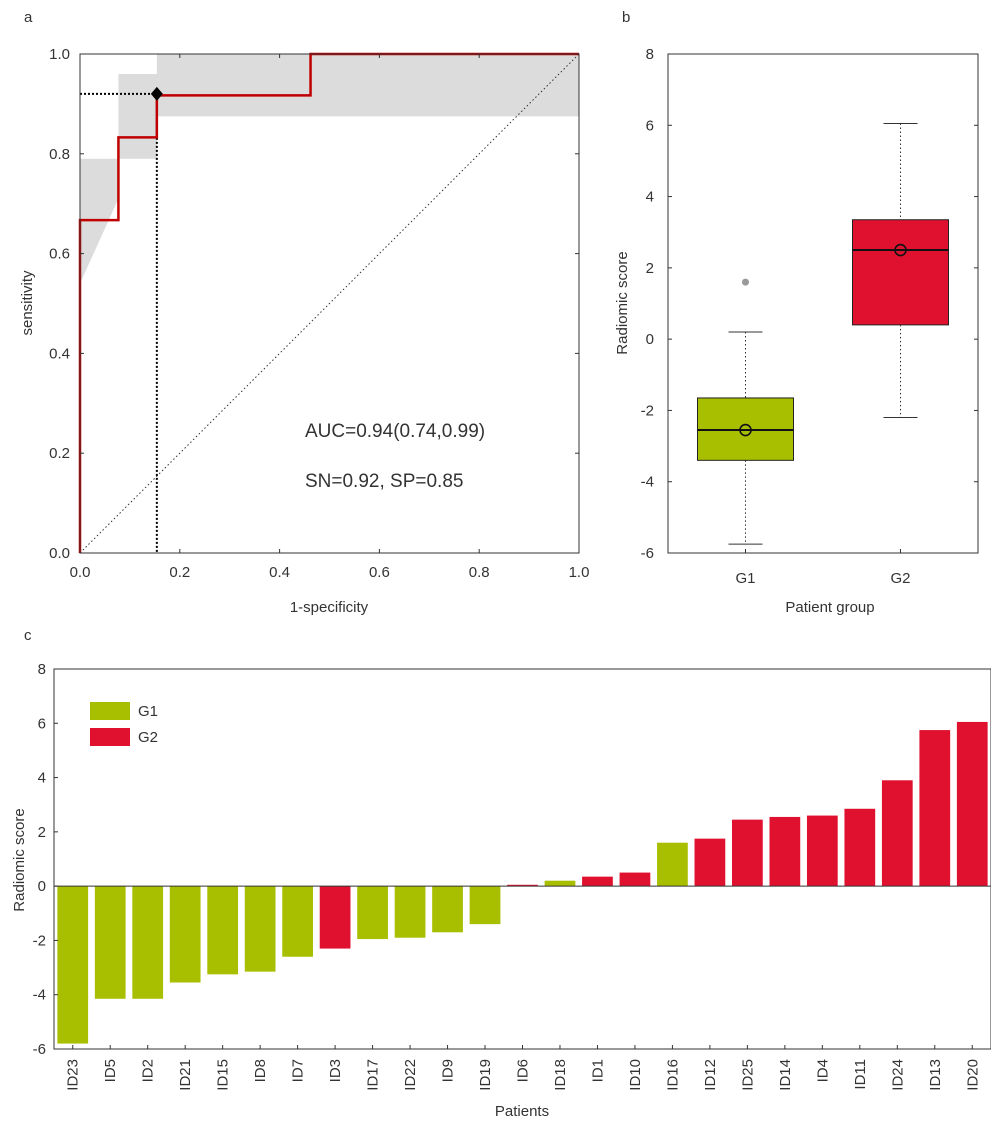 Image resolution: width=991 pixels, height=1126 pixels. I want to click on operating-point-marker, so click(156, 93).